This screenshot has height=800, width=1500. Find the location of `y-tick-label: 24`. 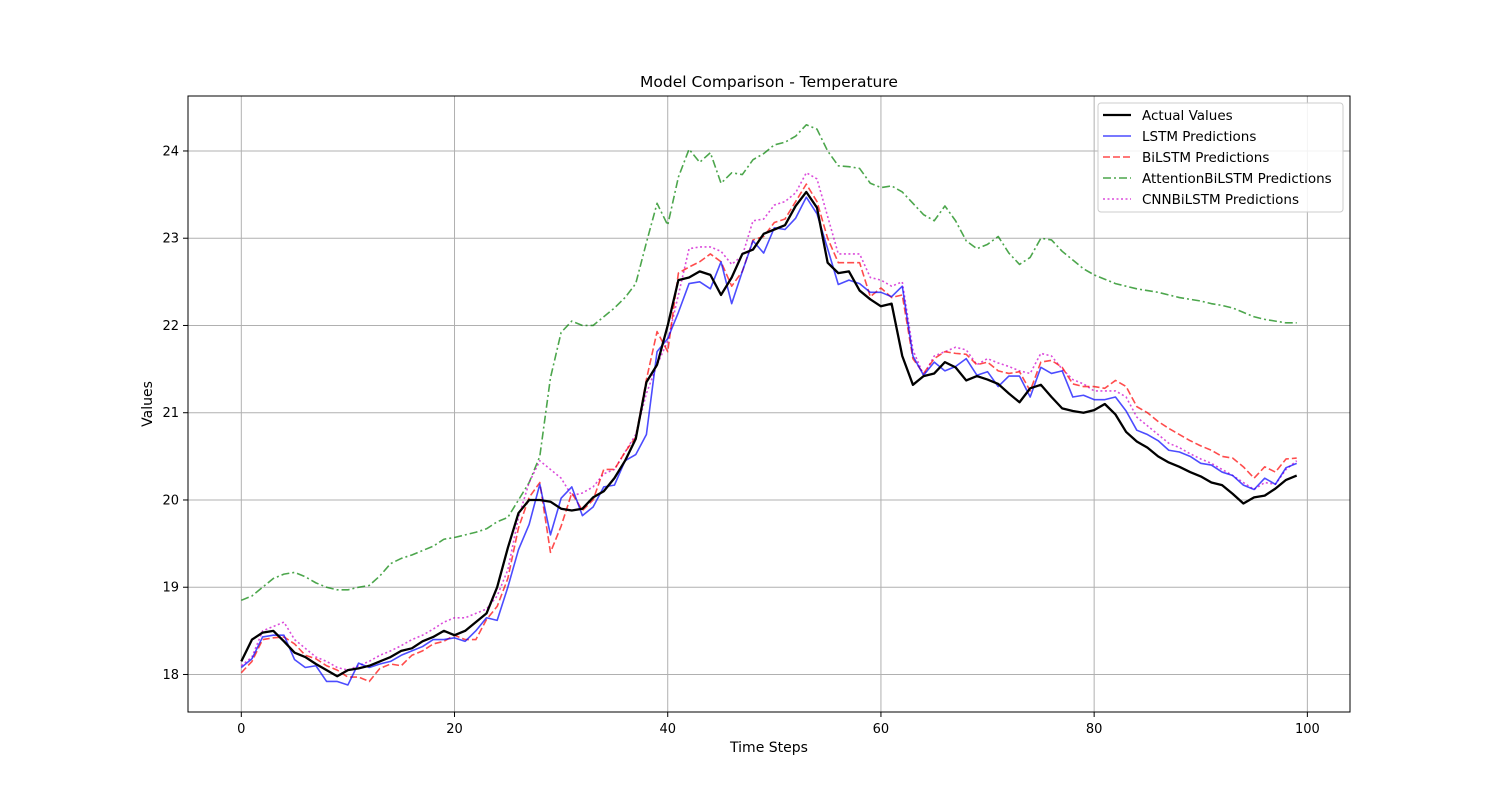

y-tick-label: 24 is located at coordinates (170, 151).